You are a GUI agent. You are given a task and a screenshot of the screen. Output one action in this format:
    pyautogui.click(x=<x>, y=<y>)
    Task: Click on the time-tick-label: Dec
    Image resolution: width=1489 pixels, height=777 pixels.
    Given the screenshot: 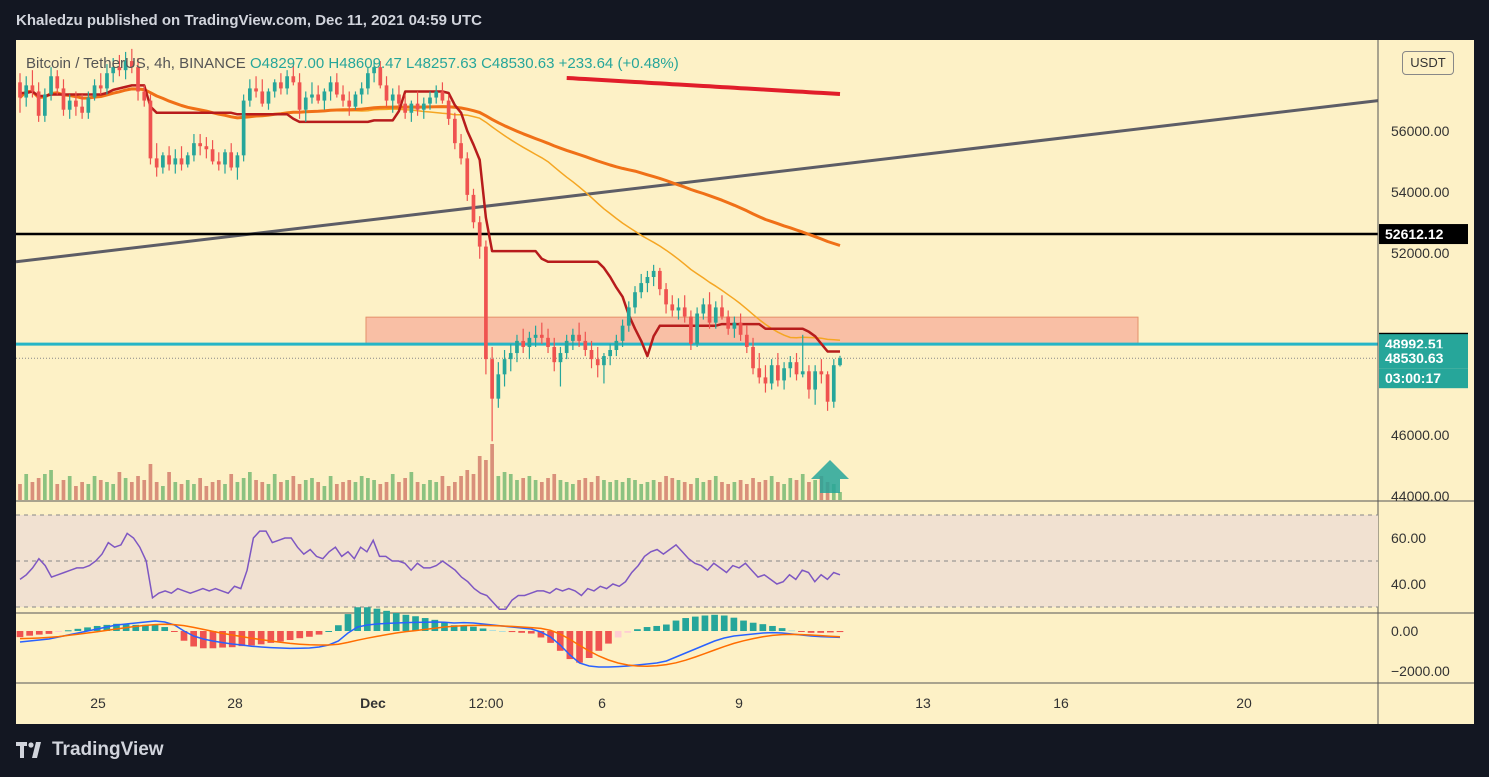 What is the action you would take?
    pyautogui.click(x=373, y=703)
    